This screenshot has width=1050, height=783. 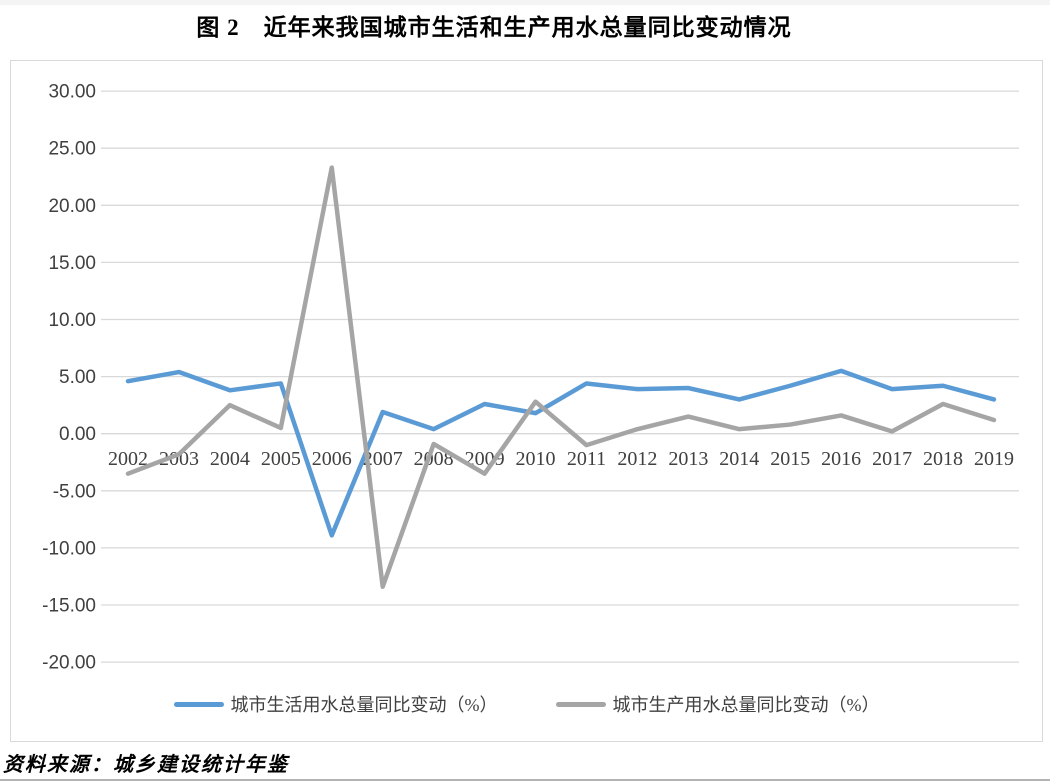 What do you see at coordinates (72, 92) in the screenshot?
I see `y-axis-tick-label: 30.00` at bounding box center [72, 92].